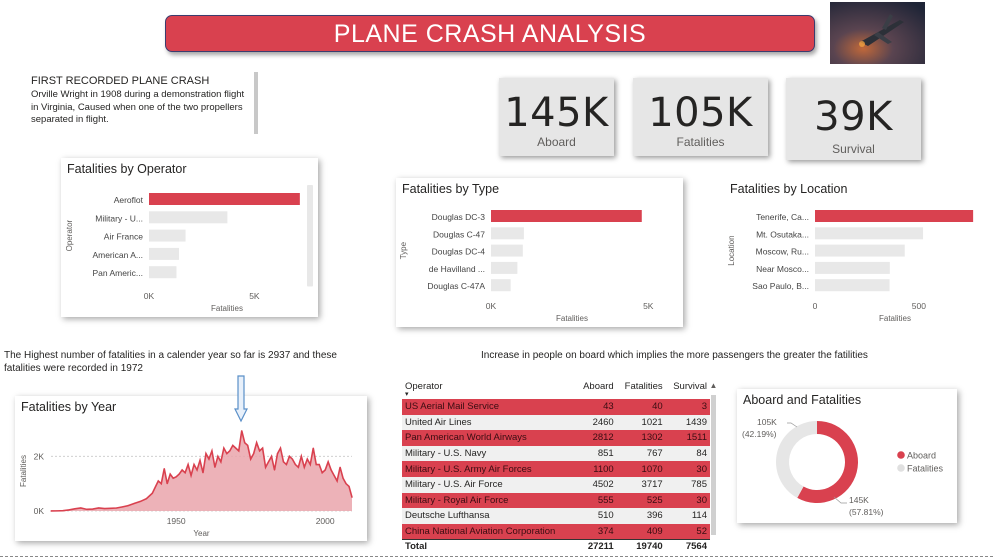  What do you see at coordinates (556, 516) in the screenshot?
I see `table-row: Deutsche Lufthansa 510 396 114` at bounding box center [556, 516].